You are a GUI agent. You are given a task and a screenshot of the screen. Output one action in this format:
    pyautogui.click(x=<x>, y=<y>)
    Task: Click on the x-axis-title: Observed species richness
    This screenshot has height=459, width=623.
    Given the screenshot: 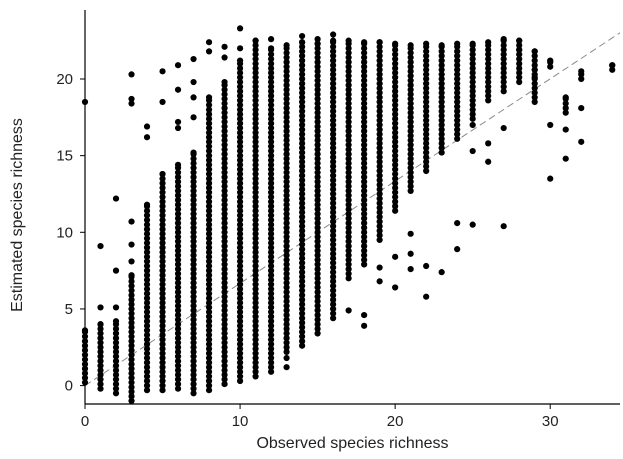 What is the action you would take?
    pyautogui.click(x=352, y=443)
    